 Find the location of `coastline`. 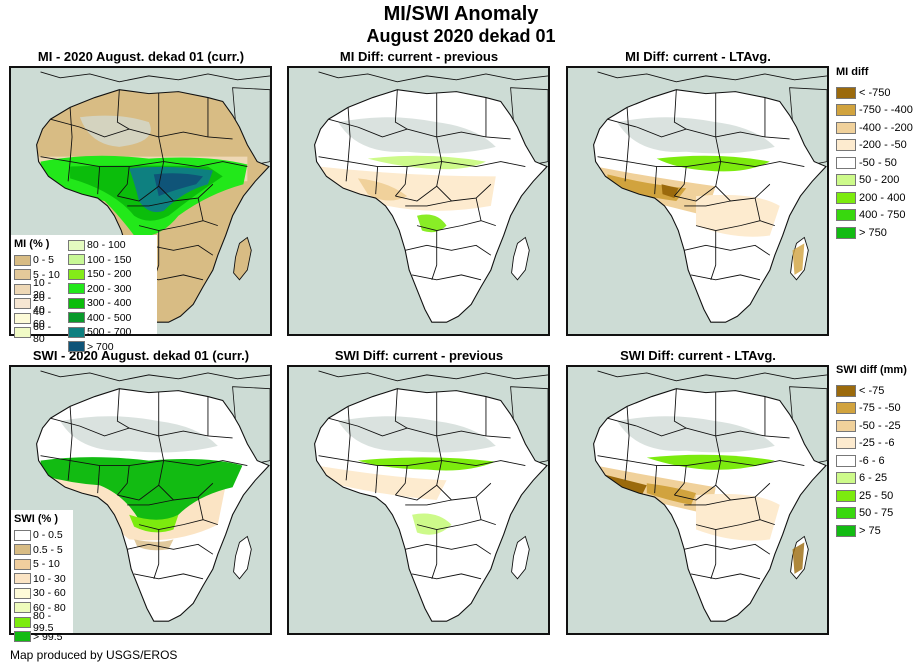

coastline is located at coordinates (710, 505).